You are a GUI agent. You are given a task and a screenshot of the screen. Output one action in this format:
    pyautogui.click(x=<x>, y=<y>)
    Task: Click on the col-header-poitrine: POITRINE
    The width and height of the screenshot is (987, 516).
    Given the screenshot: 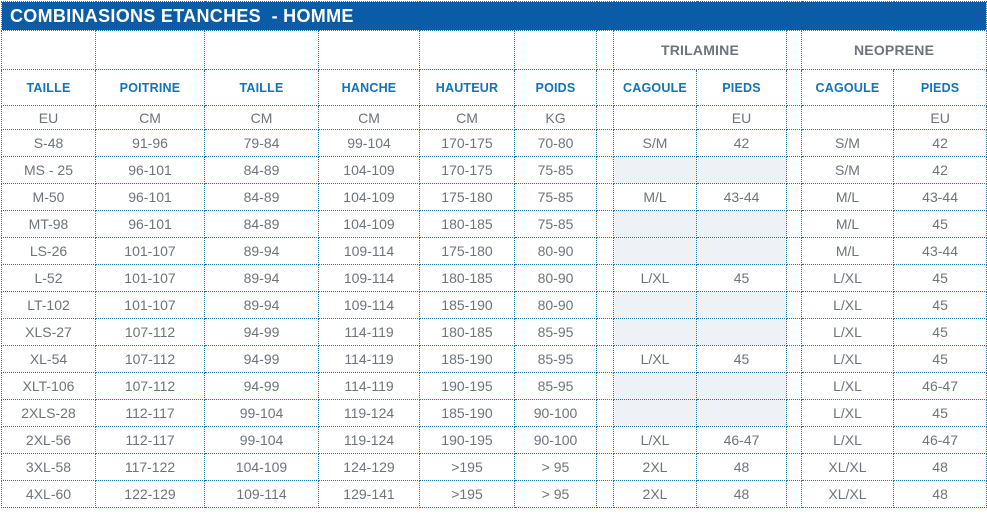 What is the action you would take?
    pyautogui.click(x=150, y=87)
    